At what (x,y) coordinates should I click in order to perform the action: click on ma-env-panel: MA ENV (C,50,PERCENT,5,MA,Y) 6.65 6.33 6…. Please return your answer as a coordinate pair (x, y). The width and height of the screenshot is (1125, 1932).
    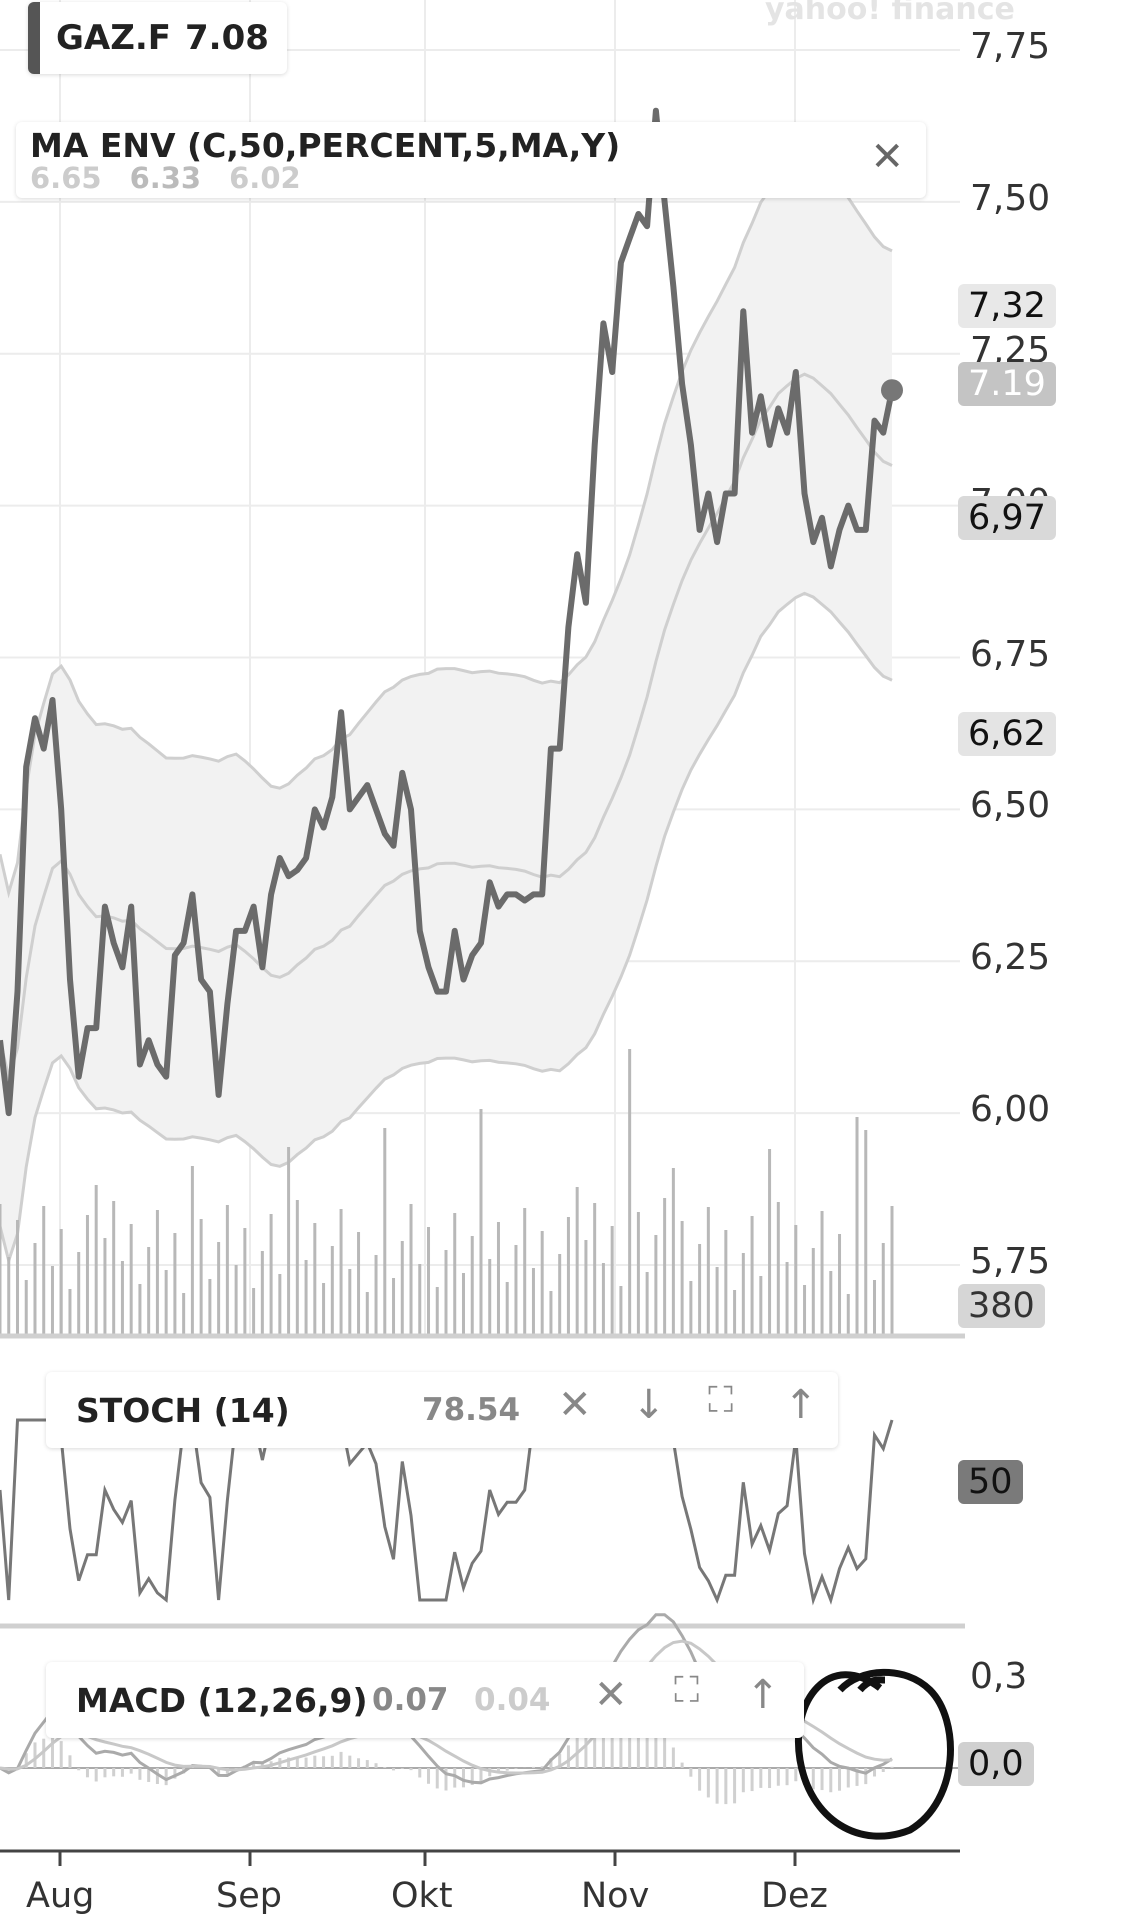
    Looking at the image, I should click on (471, 160).